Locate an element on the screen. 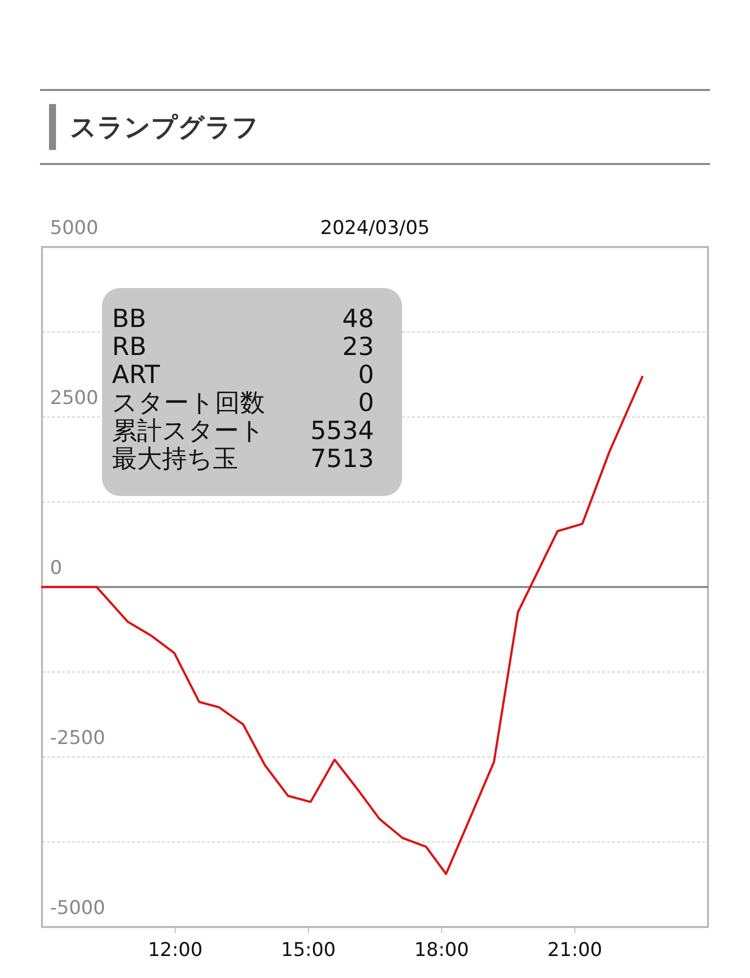  text: 最大持ち玉 7513 is located at coordinates (243, 458).